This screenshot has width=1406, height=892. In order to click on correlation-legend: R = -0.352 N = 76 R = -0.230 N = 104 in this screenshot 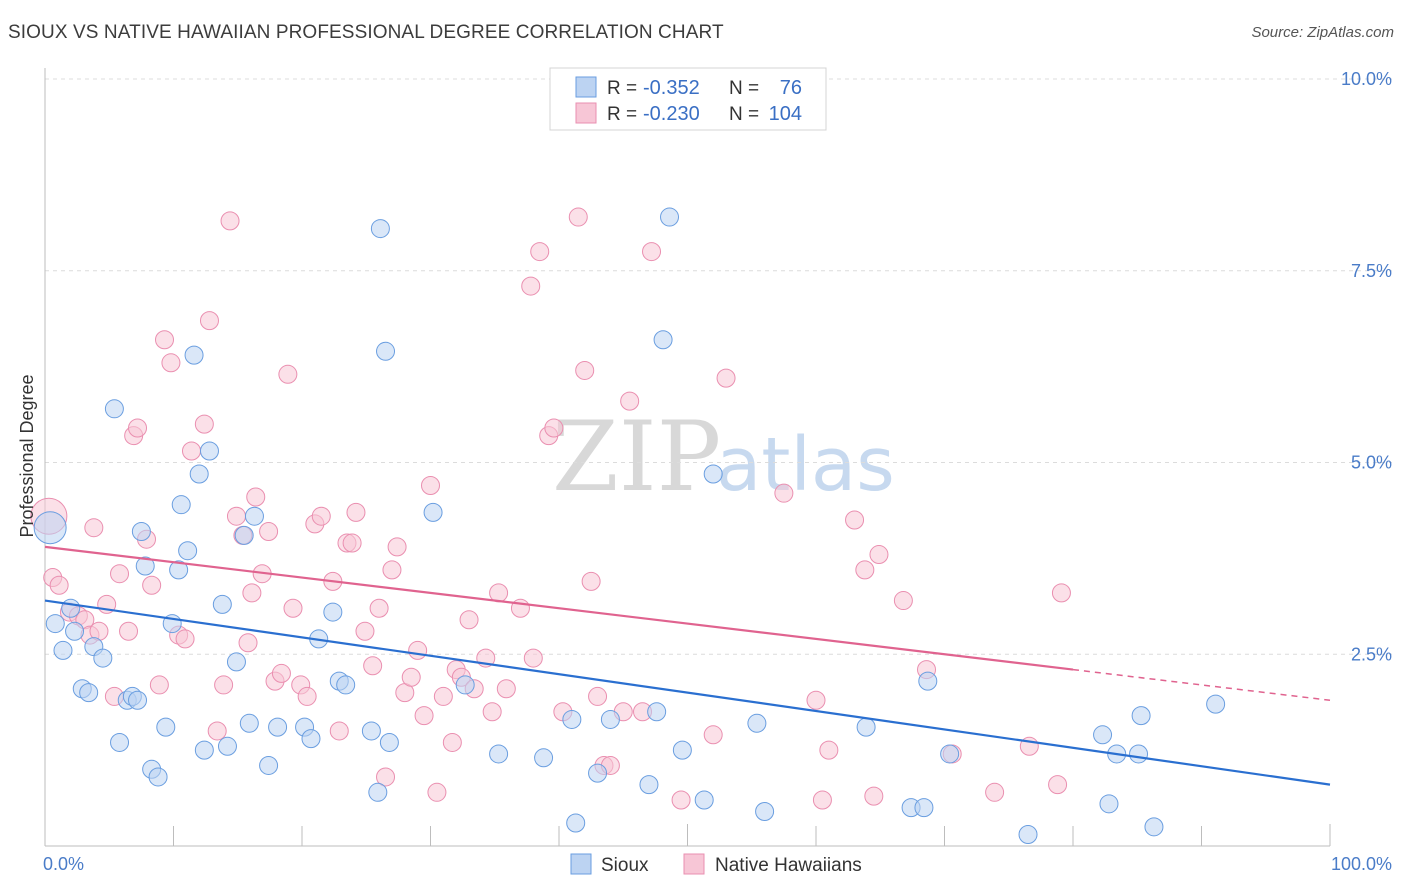, I will do `click(688, 99)`.